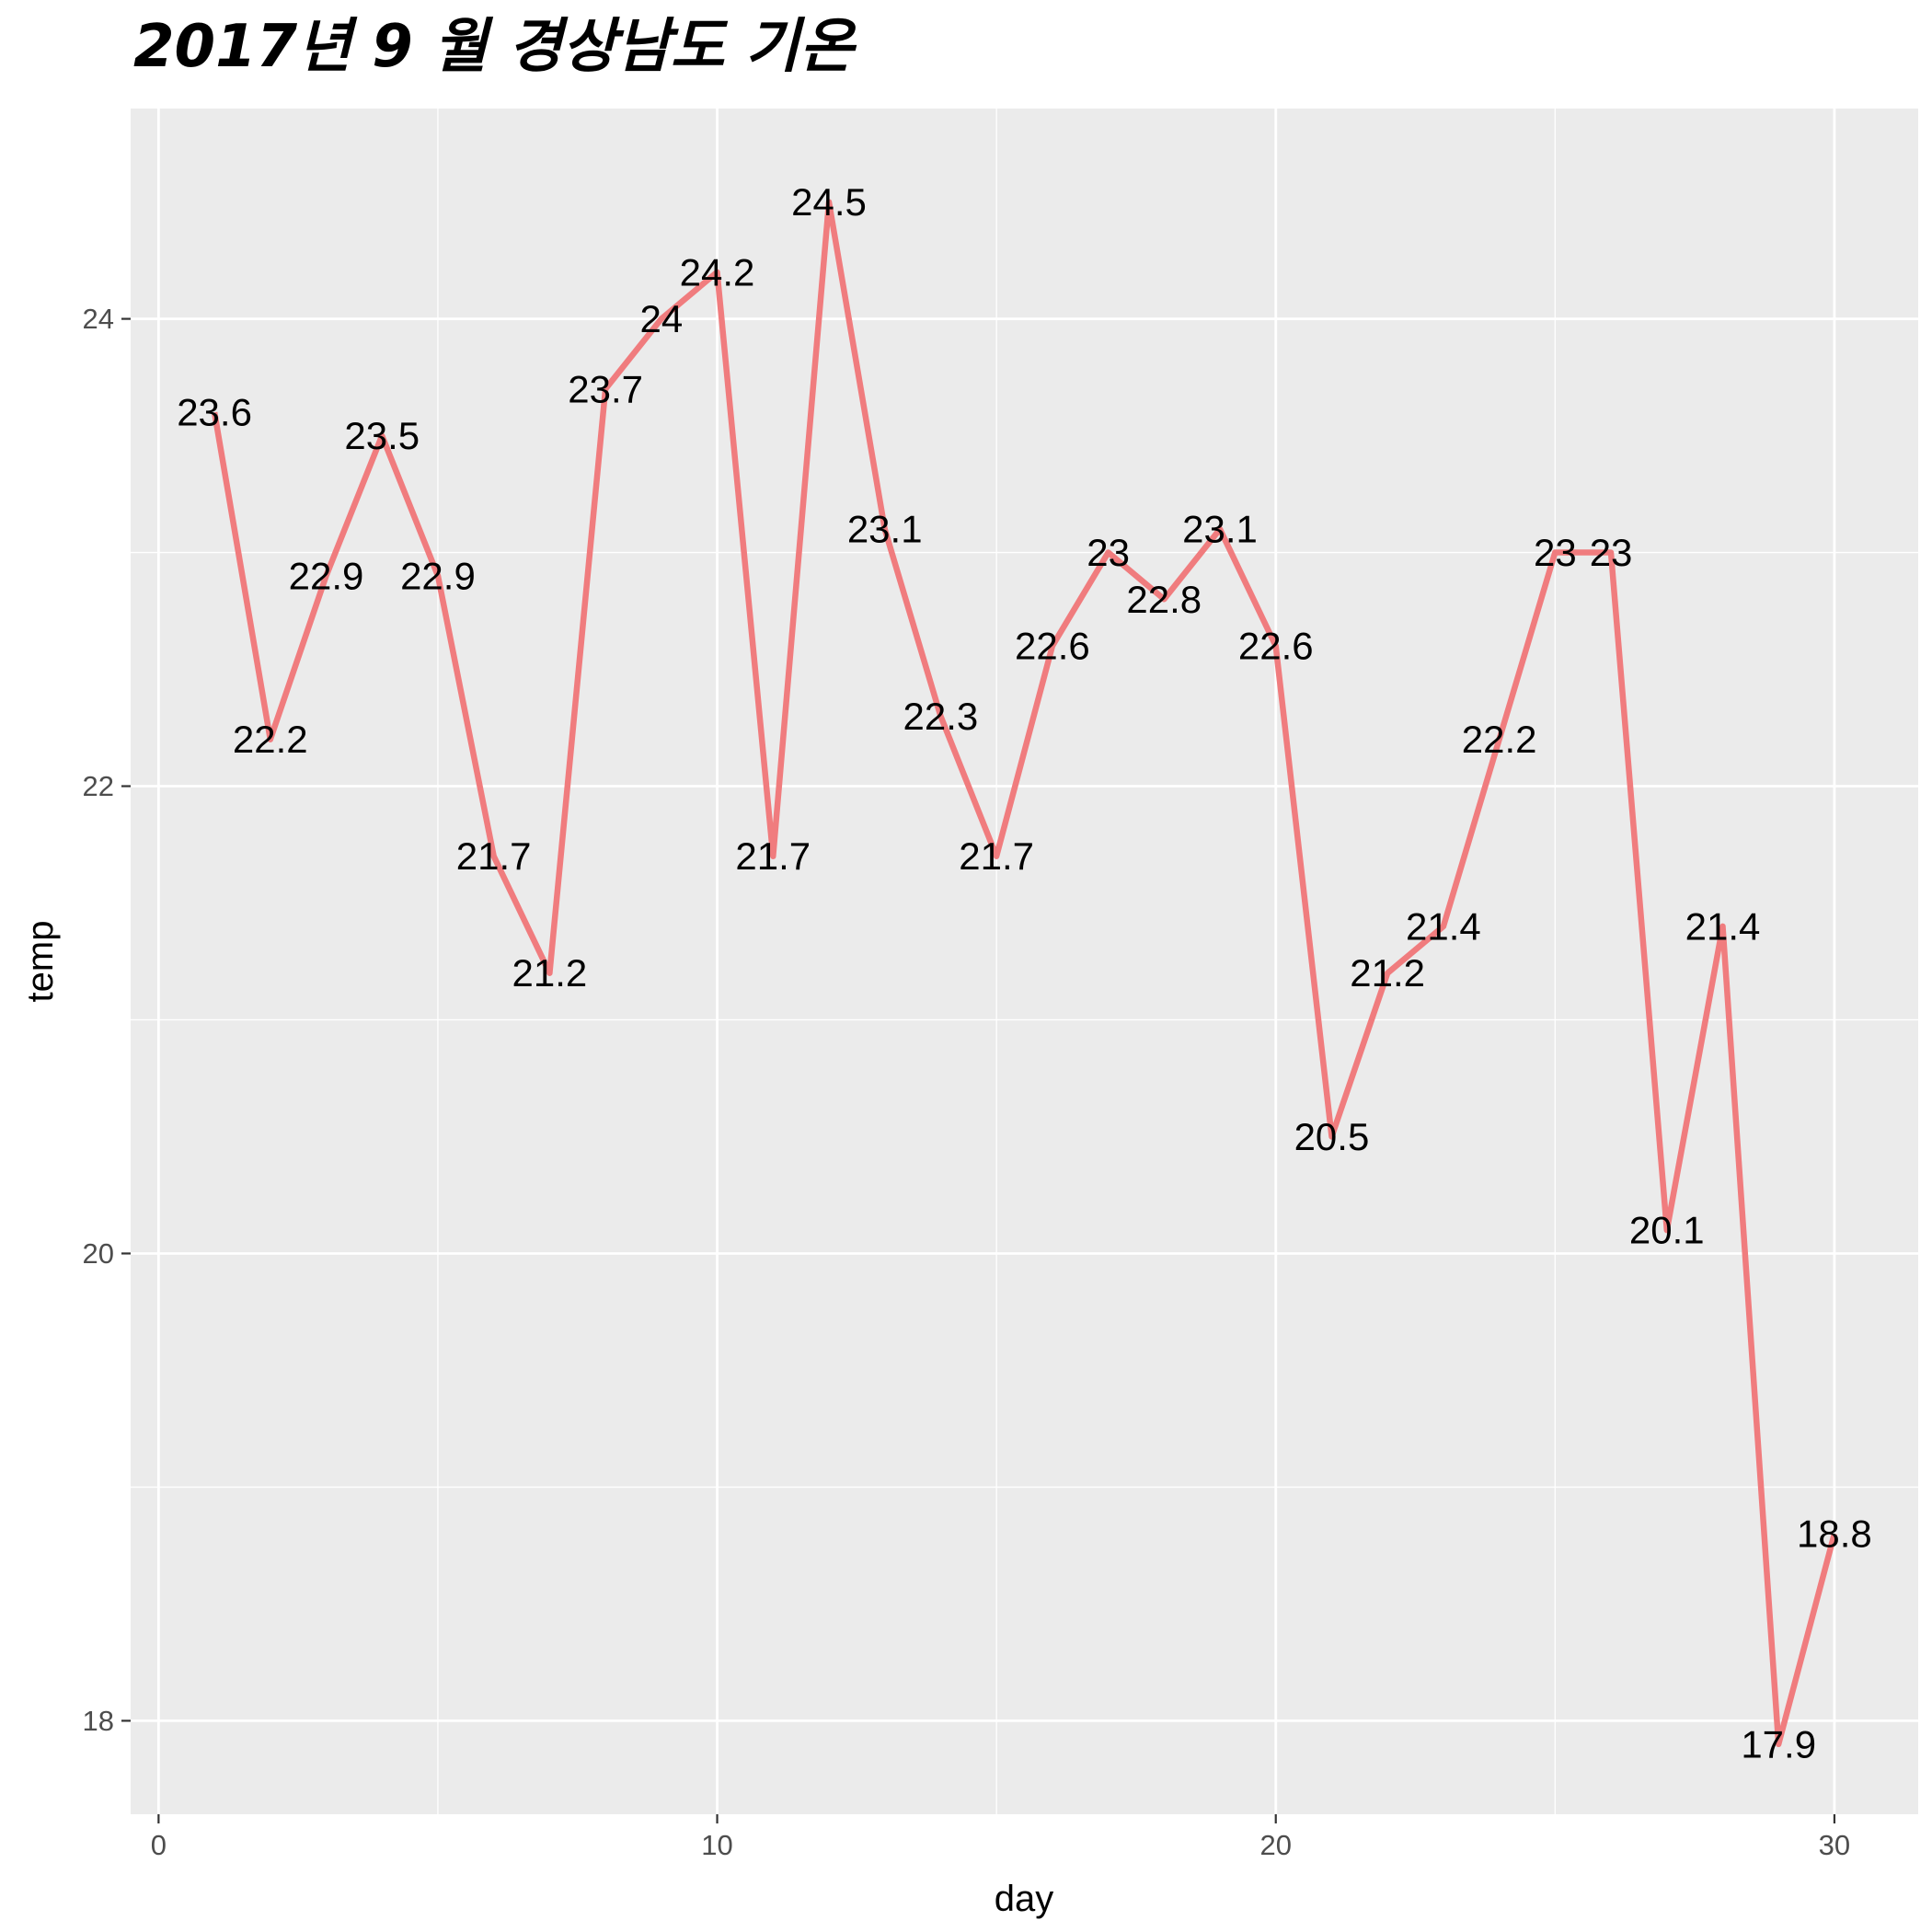 The width and height of the screenshot is (1932, 1932). What do you see at coordinates (382, 435) in the screenshot?
I see `data-label: 23.5` at bounding box center [382, 435].